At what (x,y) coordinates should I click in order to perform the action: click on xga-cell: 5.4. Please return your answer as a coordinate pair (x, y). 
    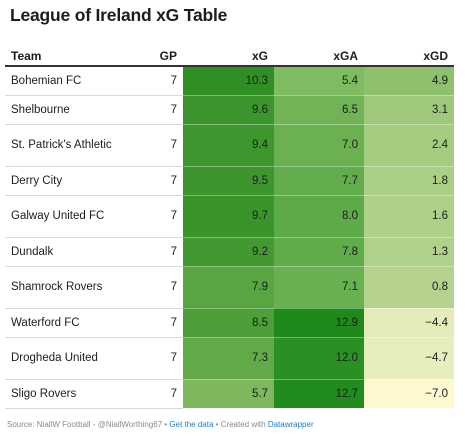
    Looking at the image, I should click on (319, 81).